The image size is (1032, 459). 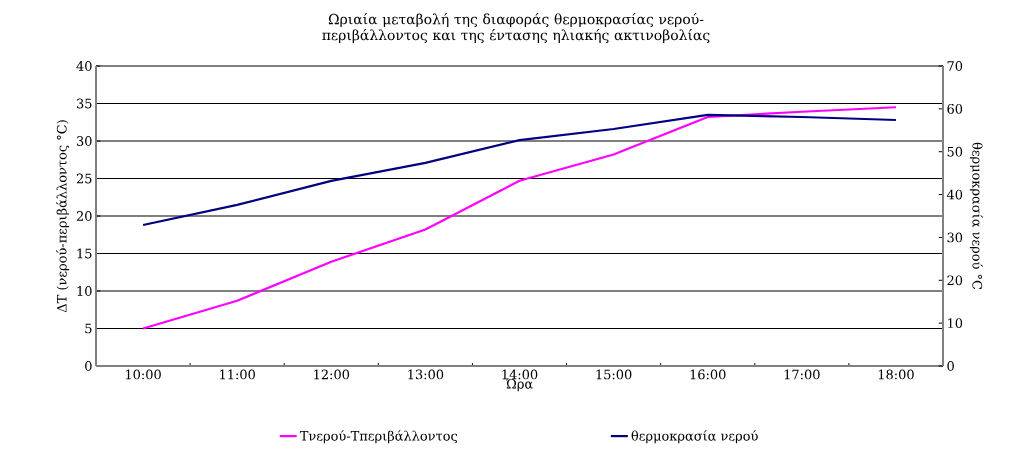 I want to click on chart-title: Ωριαία μεταβολή της διαφοράς θερμοκρασίας νερού-περιβάλλοντος και της έντασης ηλιακής ακτινοβολίας, so click(x=516, y=27).